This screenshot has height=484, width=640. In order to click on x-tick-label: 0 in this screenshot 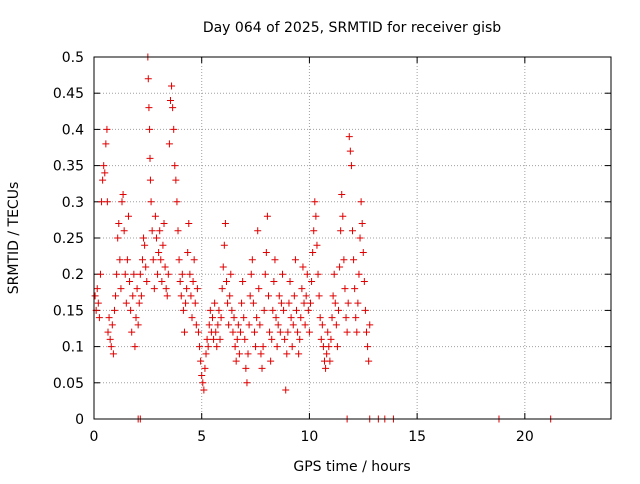, I will do `click(94, 437)`.